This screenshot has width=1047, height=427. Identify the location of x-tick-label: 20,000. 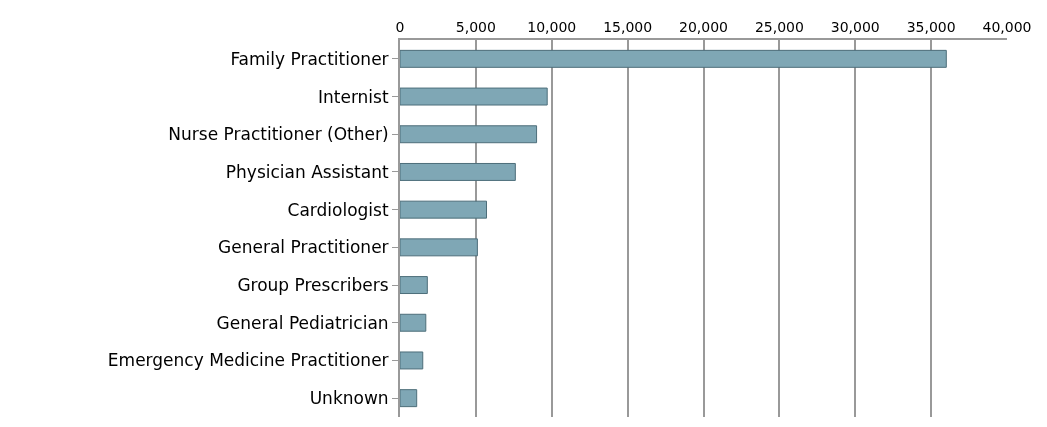
(703, 27).